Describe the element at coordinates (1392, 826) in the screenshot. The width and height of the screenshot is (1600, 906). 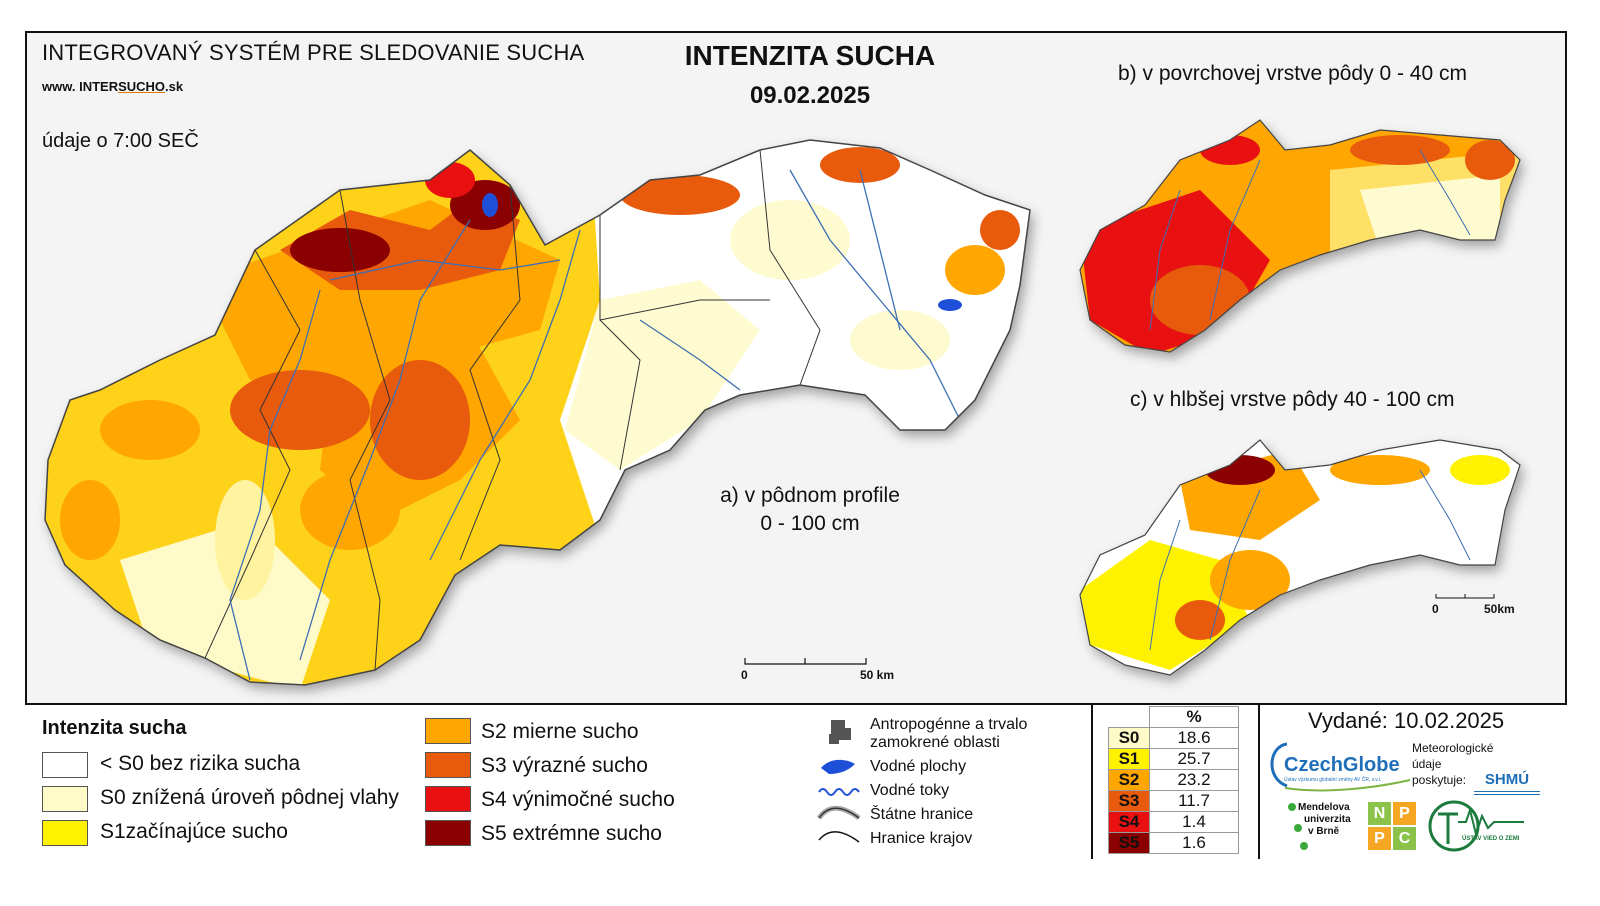
I see `npc-logo: N P P C` at that location.